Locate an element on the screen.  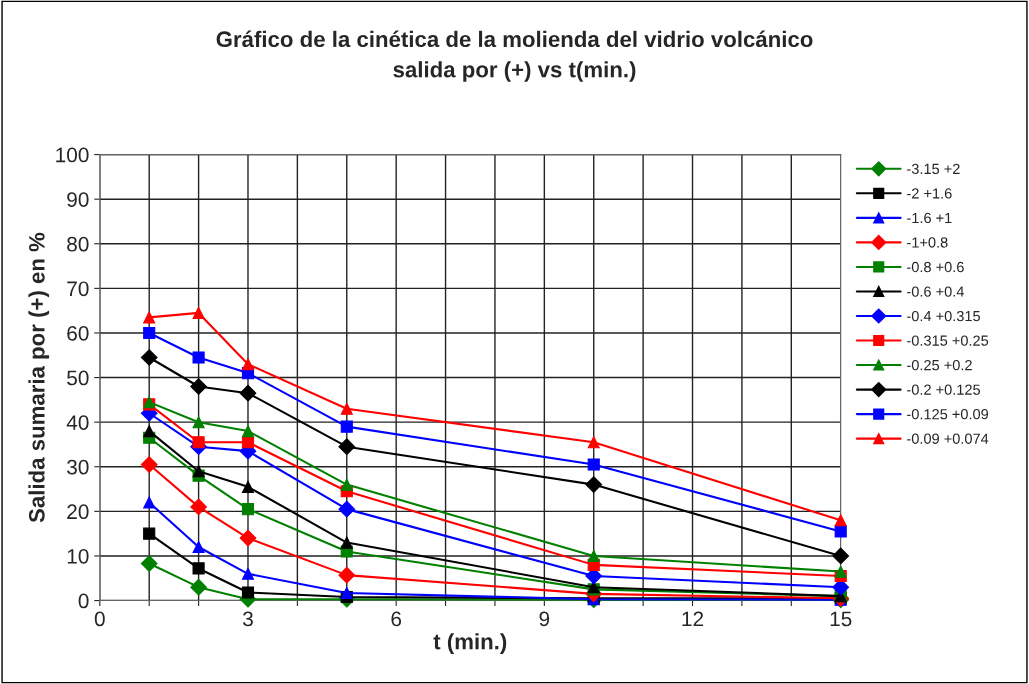
legend-label: -0.8 +0.6 is located at coordinates (935, 267).